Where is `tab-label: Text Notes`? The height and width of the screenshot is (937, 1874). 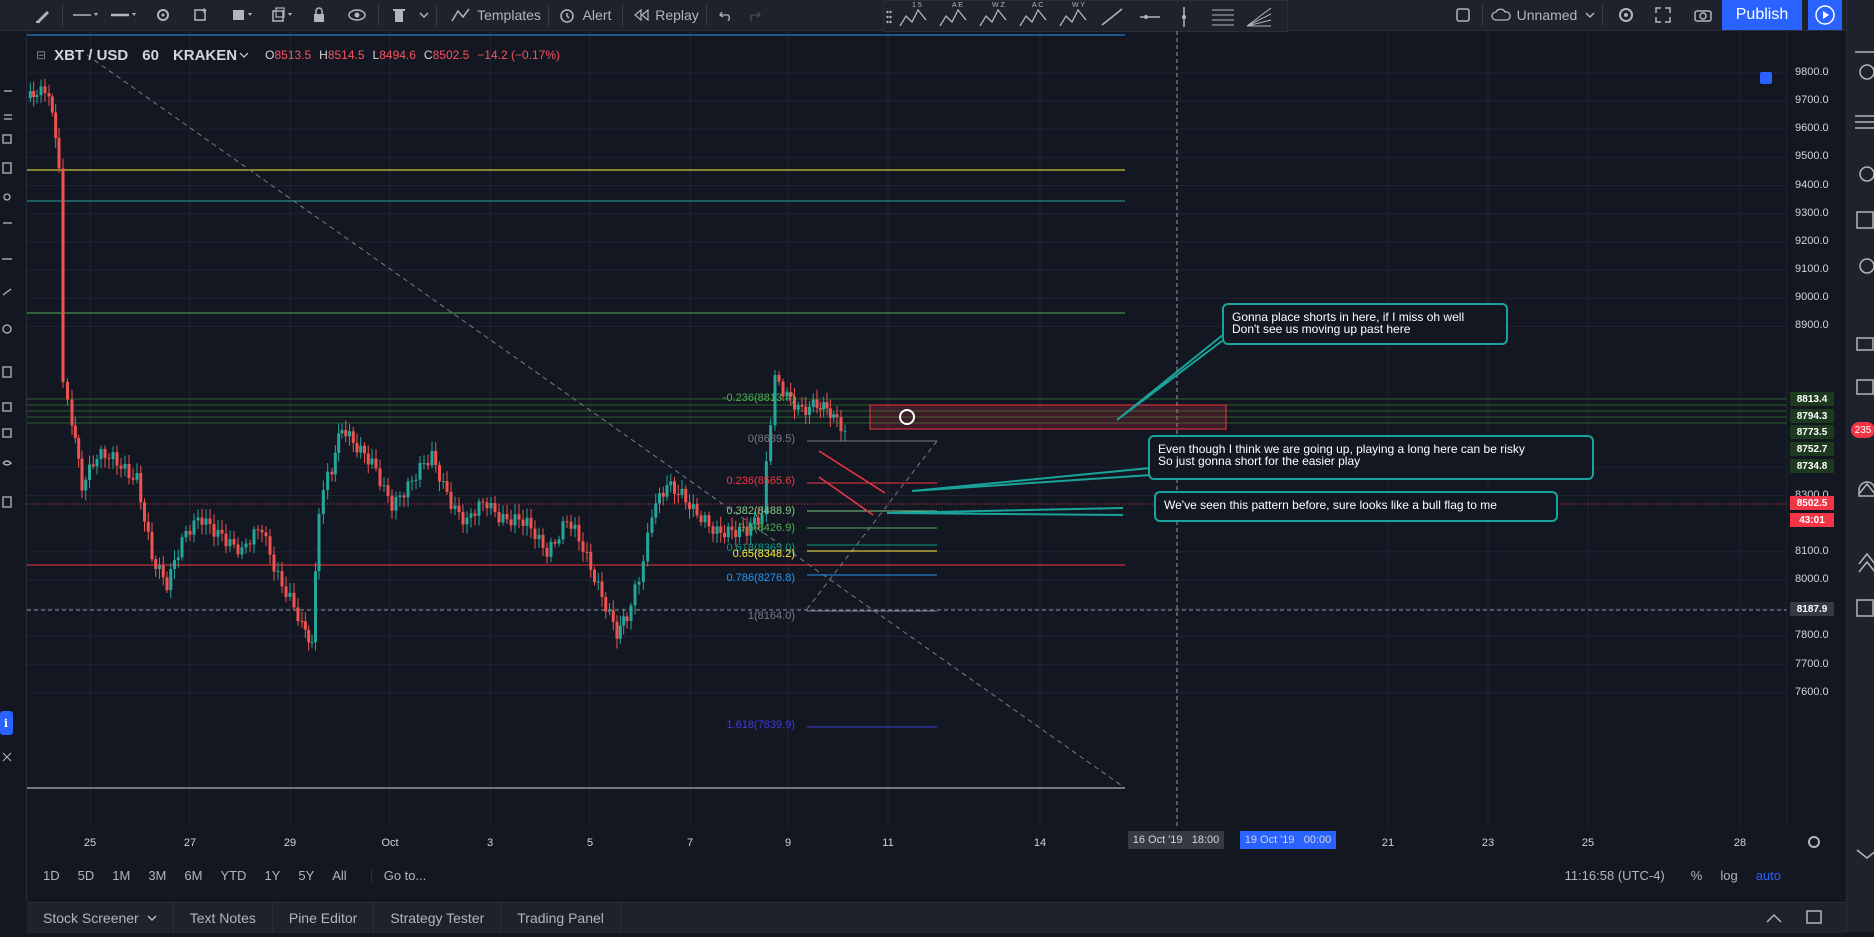 tab-label: Text Notes is located at coordinates (222, 918).